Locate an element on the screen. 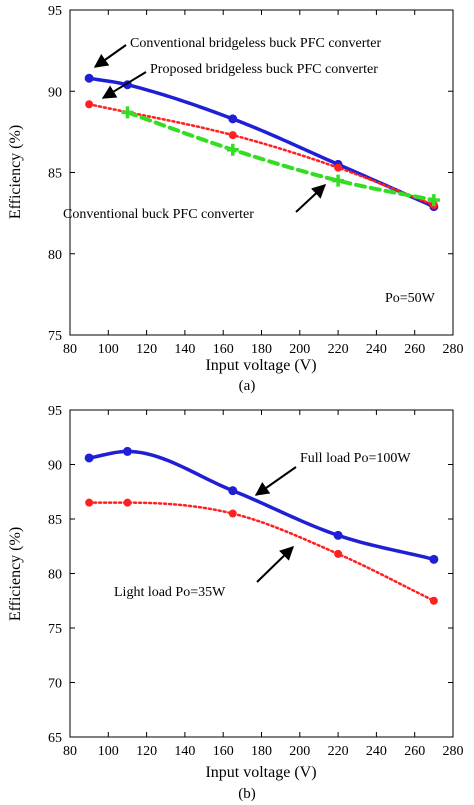 The height and width of the screenshot is (805, 474). y-tick-label: 70 is located at coordinates (55, 684).